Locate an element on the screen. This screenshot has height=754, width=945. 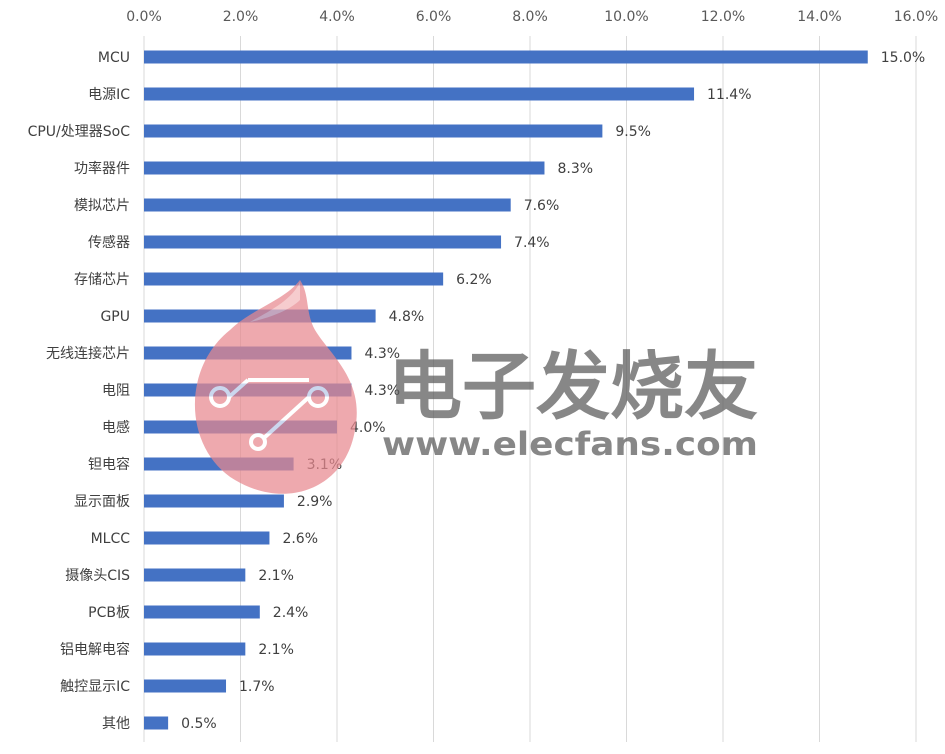
category-label: 无线连接芯片 is located at coordinates (88, 353).